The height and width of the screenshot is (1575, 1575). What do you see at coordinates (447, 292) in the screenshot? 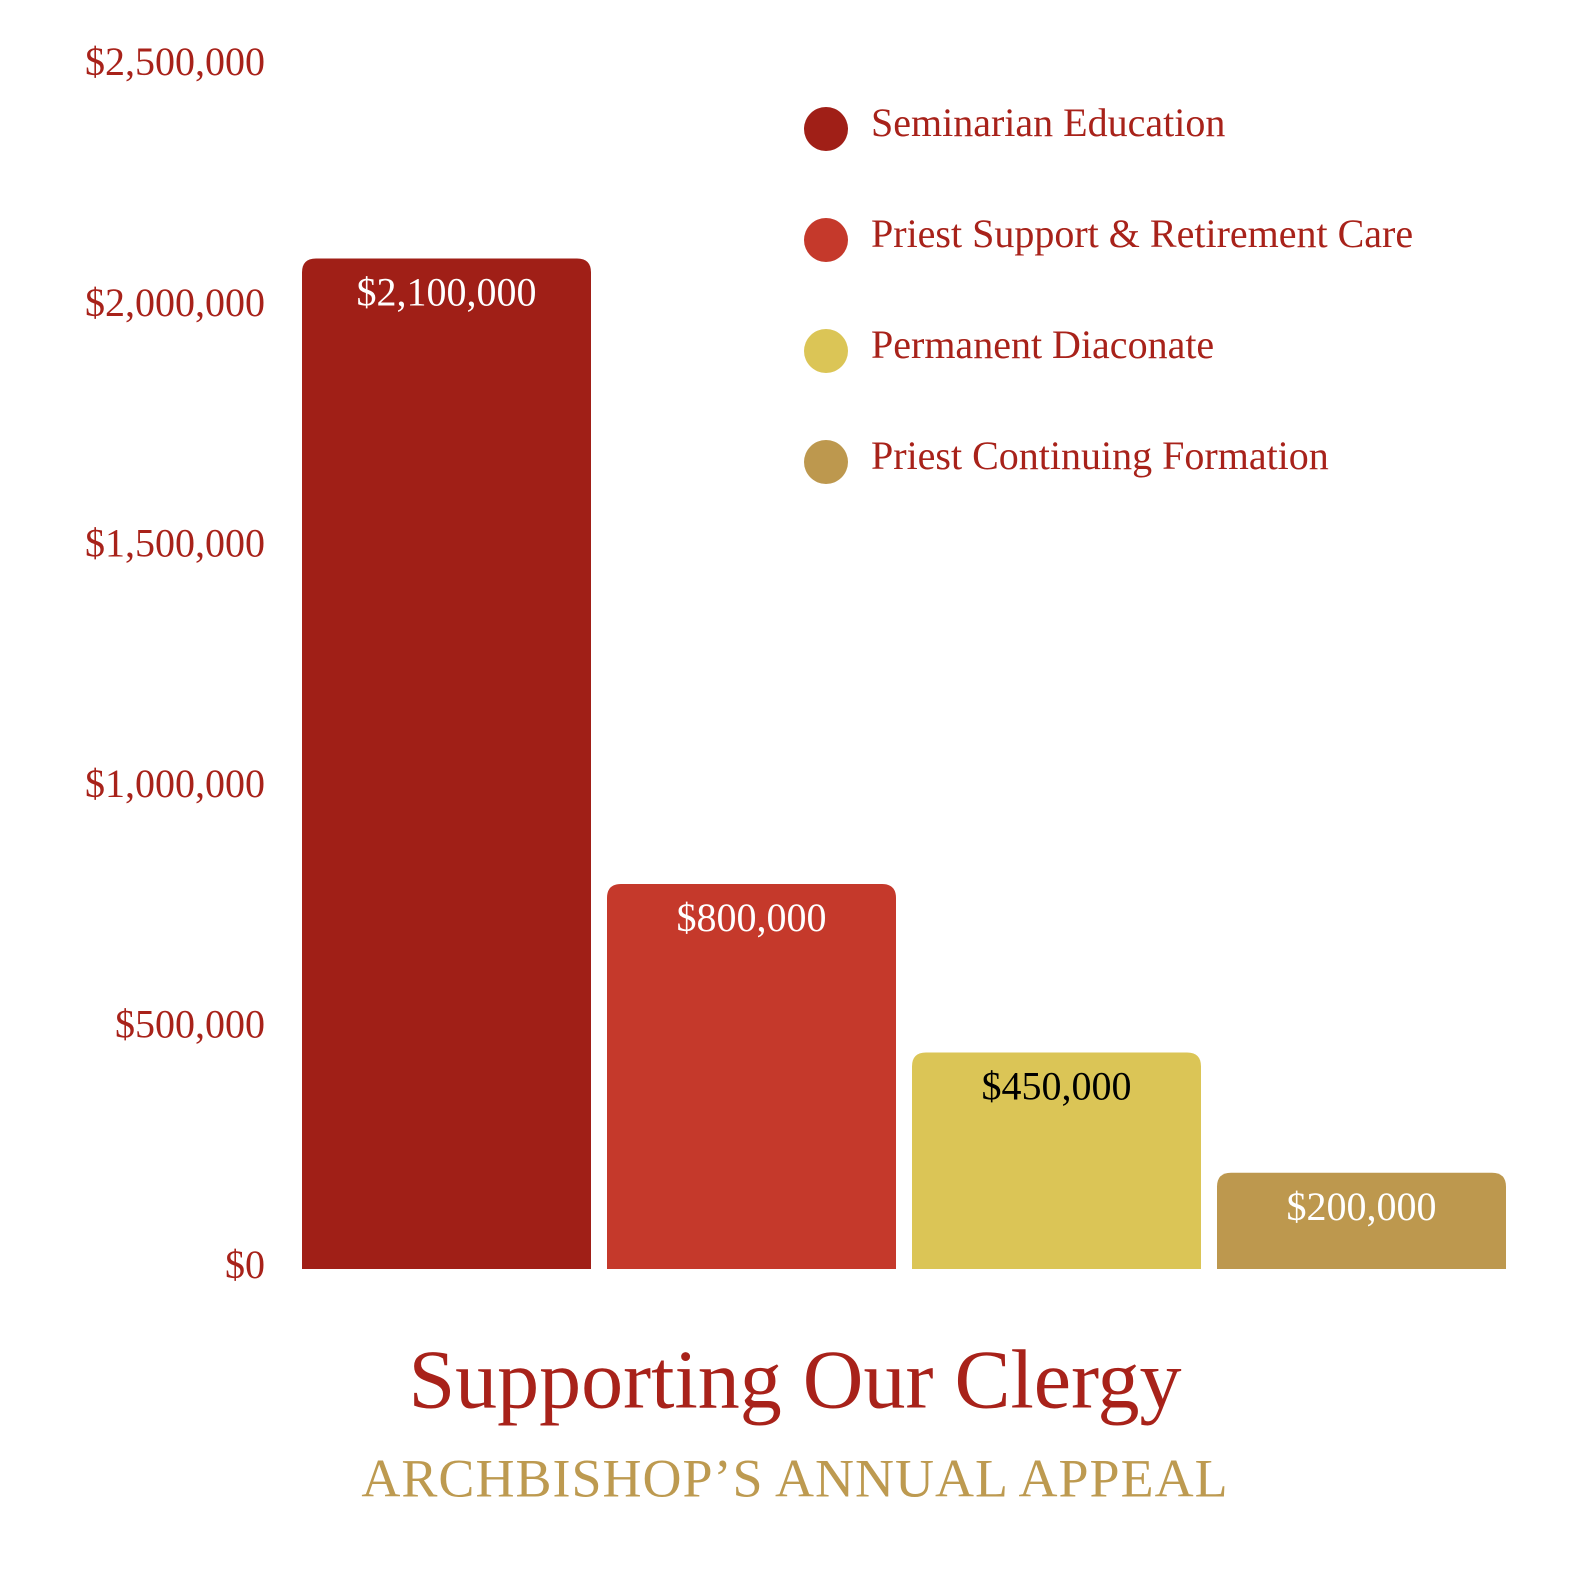
I see `value-label: $2,100,000` at bounding box center [447, 292].